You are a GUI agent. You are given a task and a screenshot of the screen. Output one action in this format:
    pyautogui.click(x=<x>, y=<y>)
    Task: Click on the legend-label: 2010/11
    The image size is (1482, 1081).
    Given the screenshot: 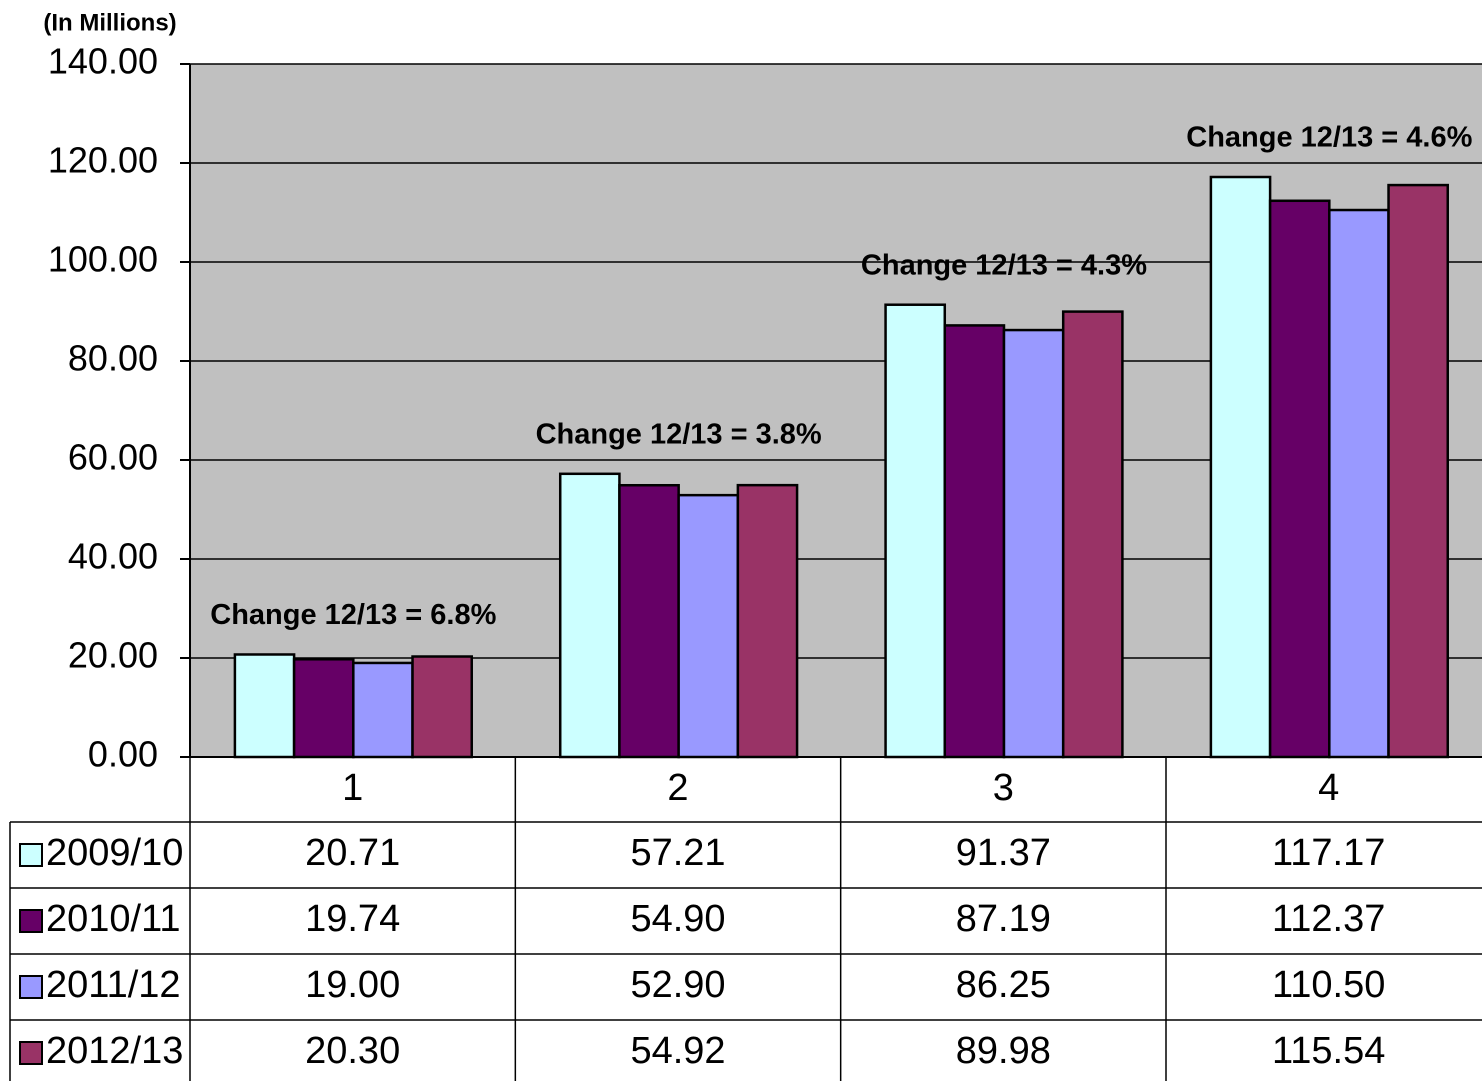 What is the action you would take?
    pyautogui.click(x=113, y=919)
    